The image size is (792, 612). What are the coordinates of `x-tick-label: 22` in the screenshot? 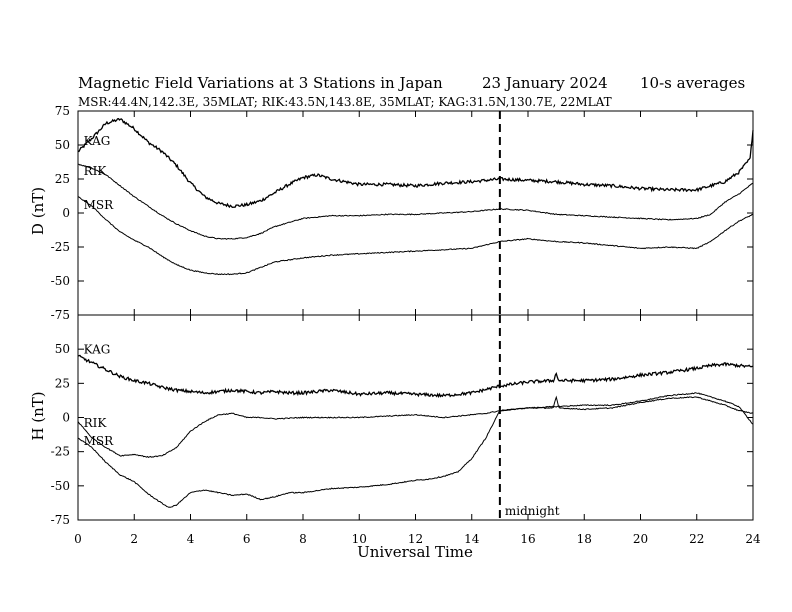 It's located at (696, 539).